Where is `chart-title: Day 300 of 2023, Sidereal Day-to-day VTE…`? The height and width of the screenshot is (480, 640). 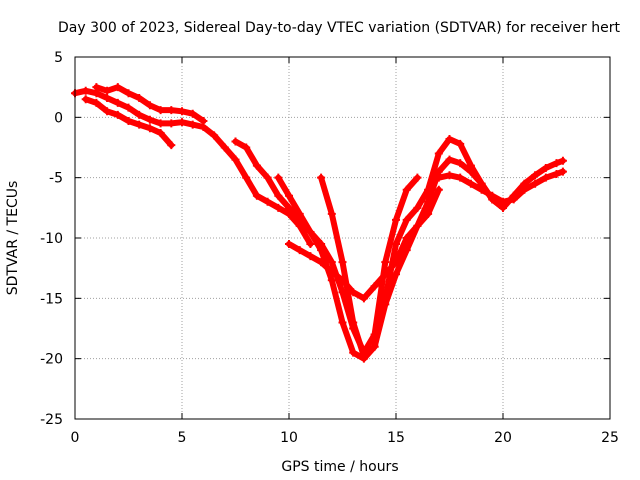 chart-title: Day 300 of 2023, Sidereal Day-to-day VTE… is located at coordinates (339, 28).